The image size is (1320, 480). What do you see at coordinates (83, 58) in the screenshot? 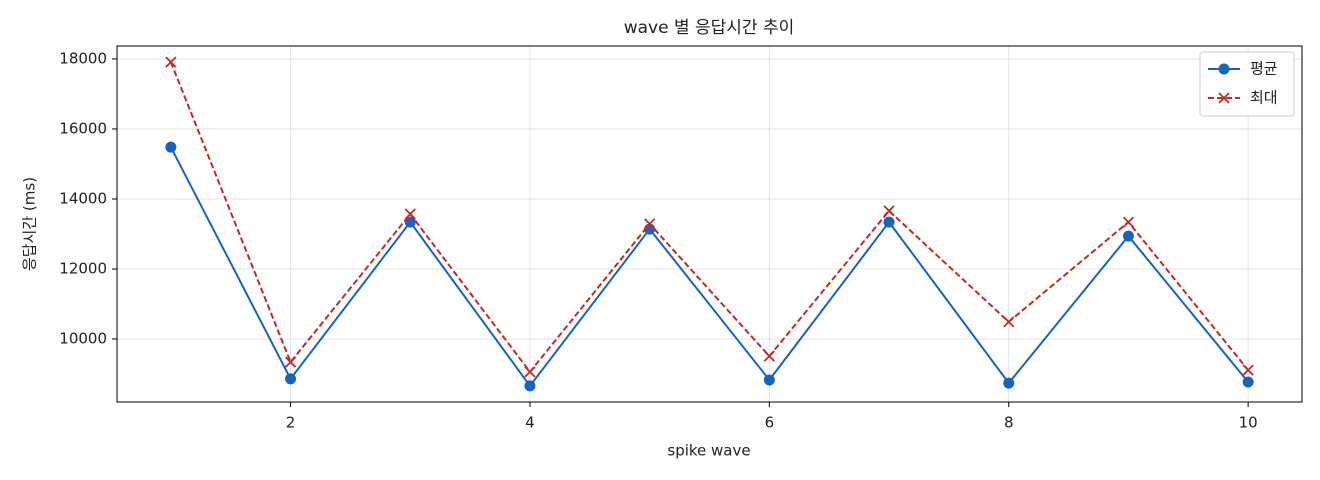
I see `y-tick-label: 18000` at bounding box center [83, 58].